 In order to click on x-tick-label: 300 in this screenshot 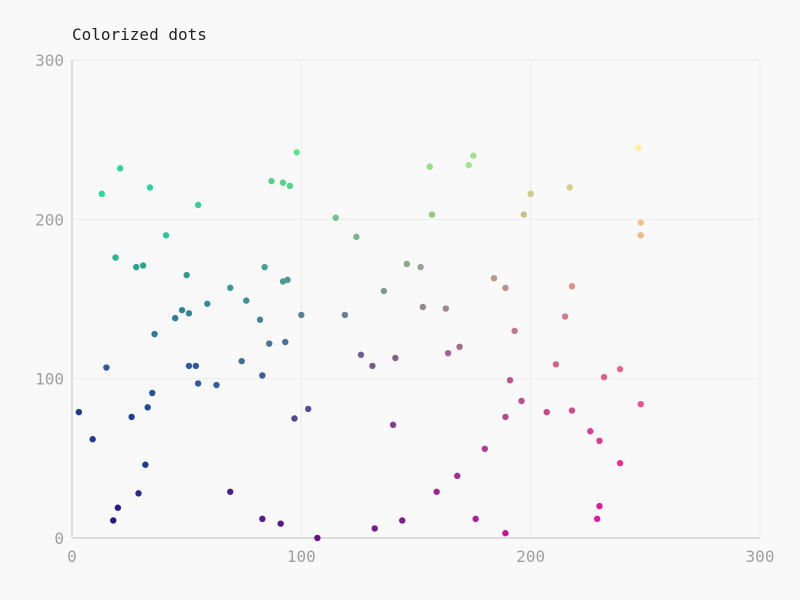, I will do `click(760, 556)`.